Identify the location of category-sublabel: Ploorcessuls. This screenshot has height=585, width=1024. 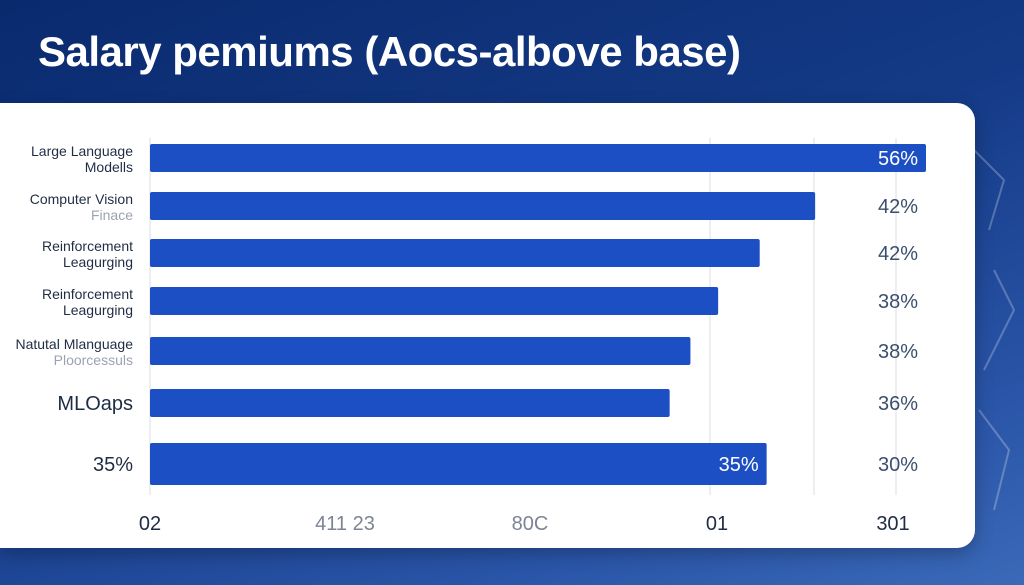
(93, 360).